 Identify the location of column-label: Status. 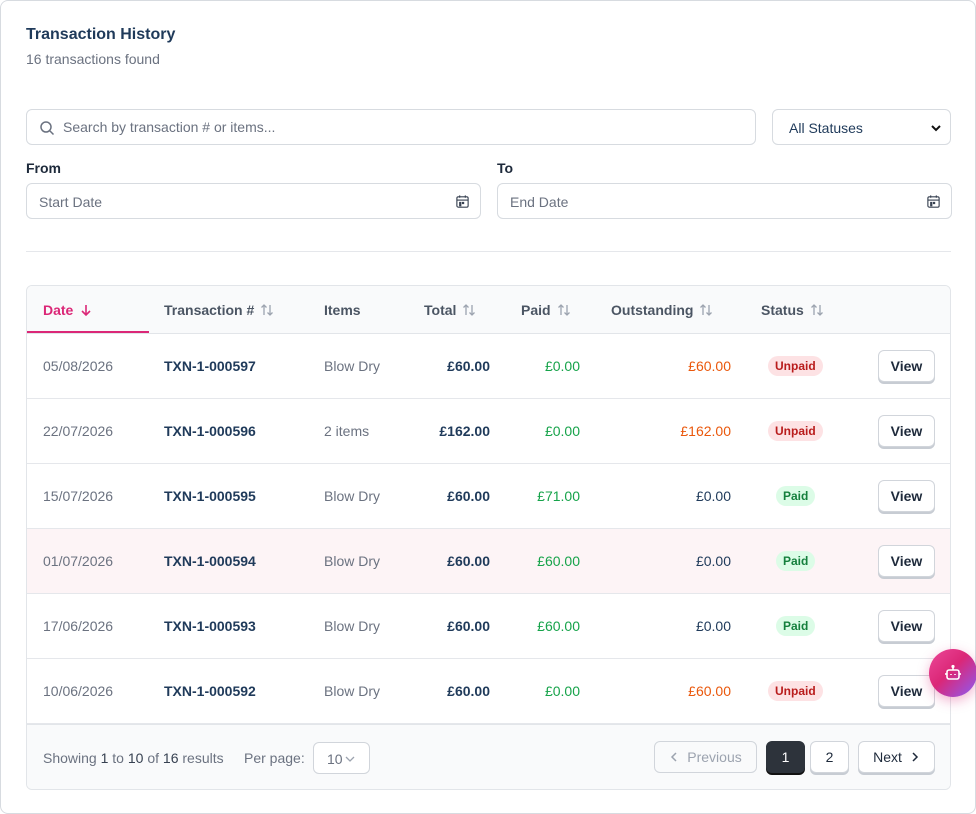
(782, 310).